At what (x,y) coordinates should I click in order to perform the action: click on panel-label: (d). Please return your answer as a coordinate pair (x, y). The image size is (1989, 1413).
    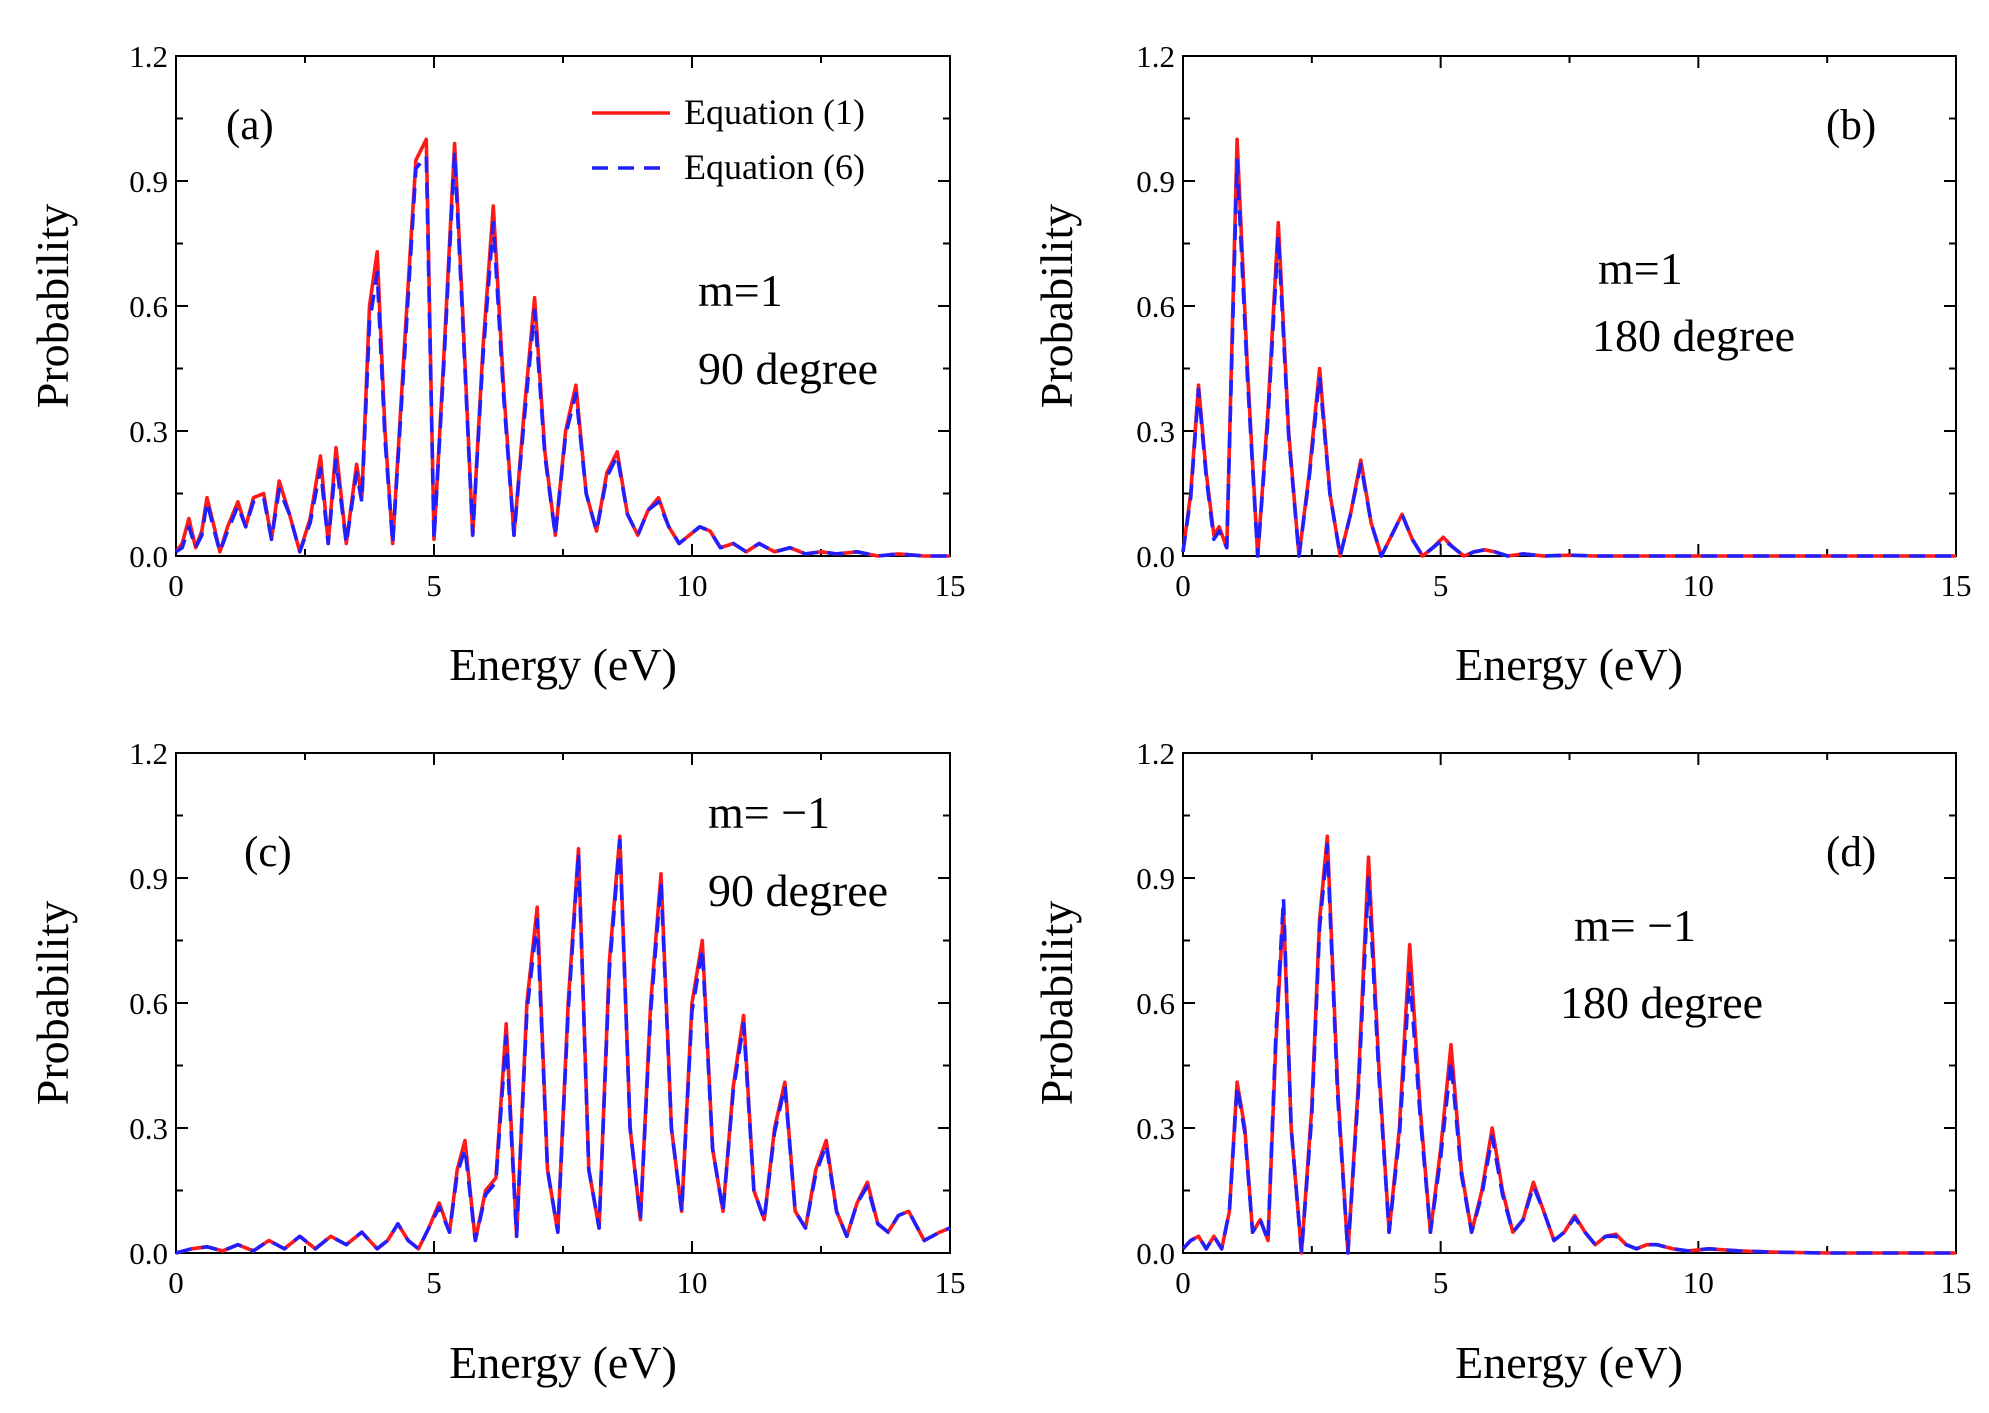
    Looking at the image, I should click on (1851, 852).